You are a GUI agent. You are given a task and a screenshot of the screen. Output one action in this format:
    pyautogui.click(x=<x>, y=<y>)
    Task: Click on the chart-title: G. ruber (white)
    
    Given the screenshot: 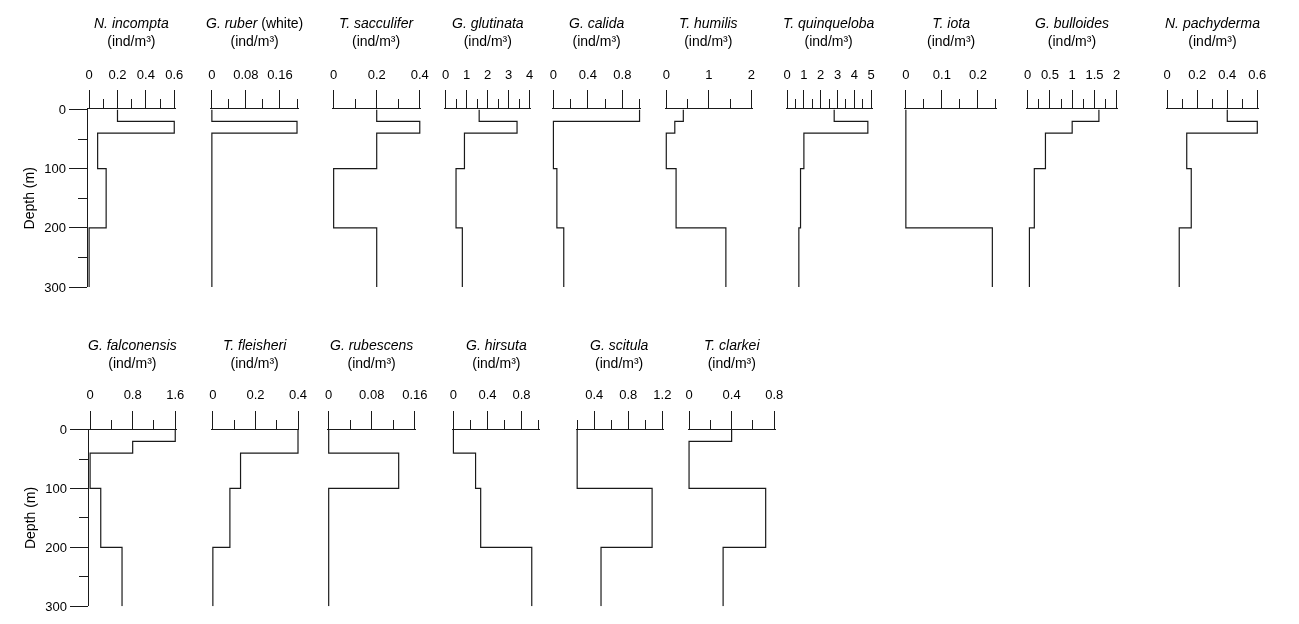 What is the action you would take?
    pyautogui.click(x=255, y=23)
    